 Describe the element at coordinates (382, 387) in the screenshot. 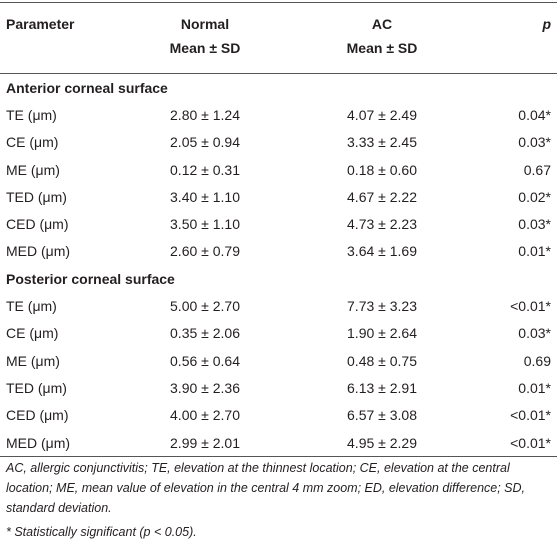

I see `cell: 6.13 ± 2.91` at that location.